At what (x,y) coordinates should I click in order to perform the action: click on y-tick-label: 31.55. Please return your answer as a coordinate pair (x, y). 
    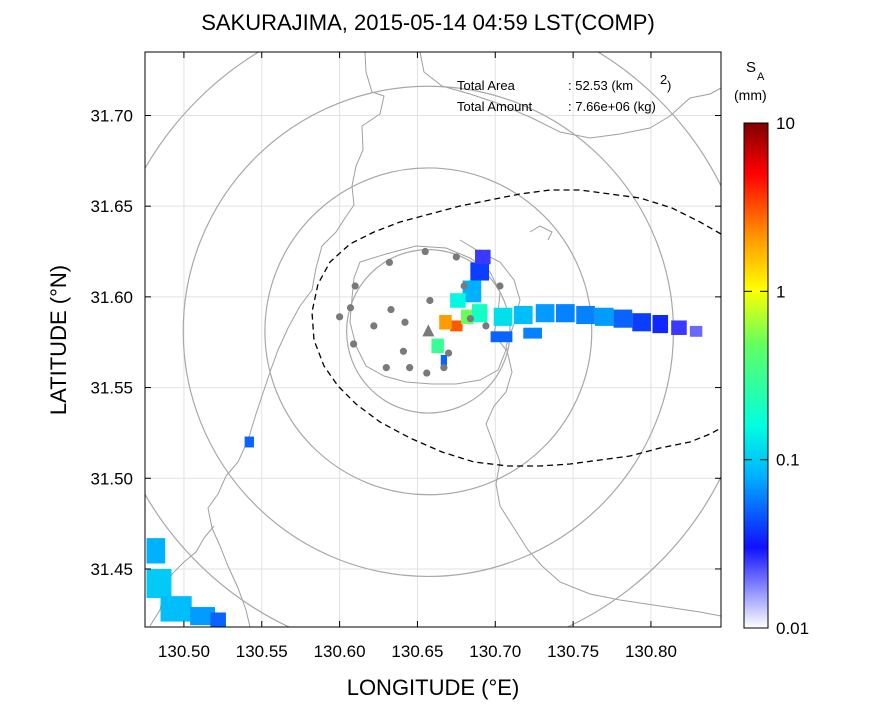
    Looking at the image, I should click on (111, 388).